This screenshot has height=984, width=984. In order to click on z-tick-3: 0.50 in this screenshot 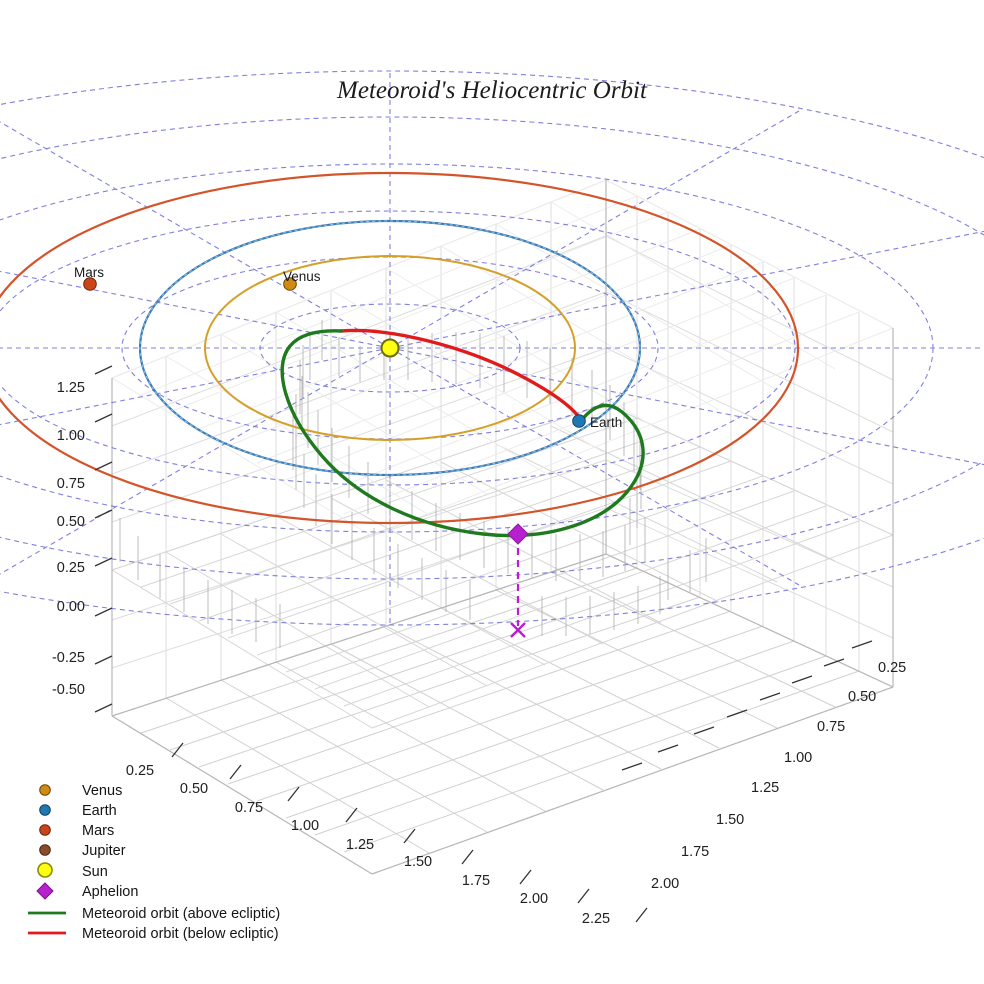, I will do `click(71, 522)`.